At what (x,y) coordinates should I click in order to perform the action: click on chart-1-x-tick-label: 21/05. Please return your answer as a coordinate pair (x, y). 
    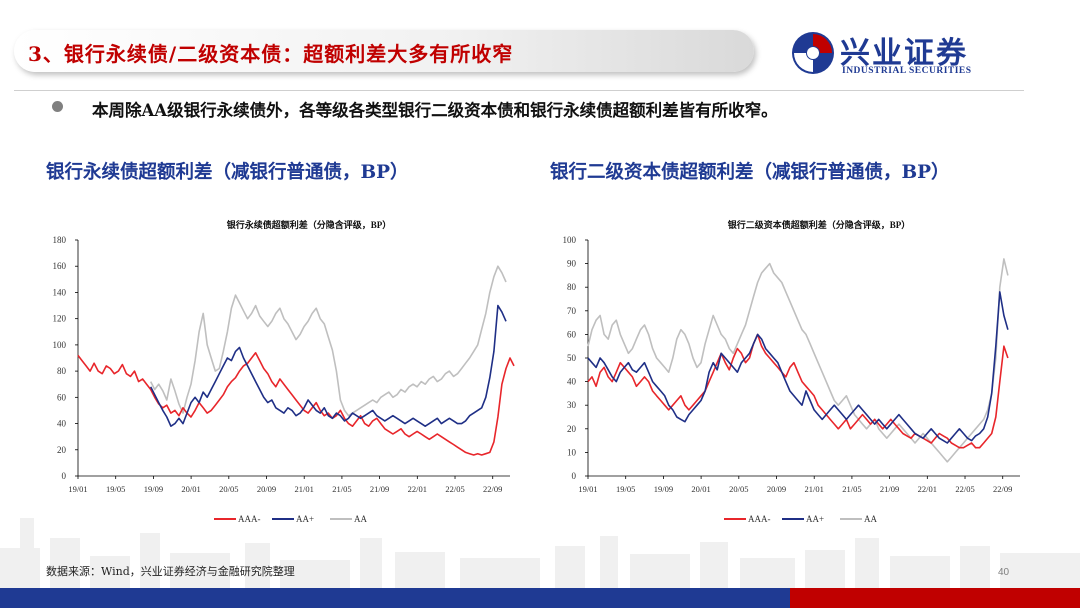
    Looking at the image, I should click on (851, 489).